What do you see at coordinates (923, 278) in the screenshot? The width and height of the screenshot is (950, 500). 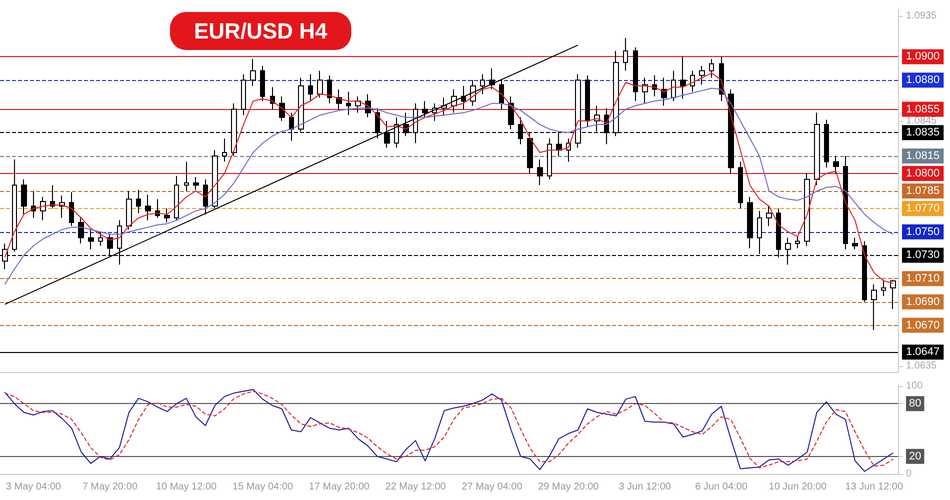 I see `ref-line-label: 1.0710` at bounding box center [923, 278].